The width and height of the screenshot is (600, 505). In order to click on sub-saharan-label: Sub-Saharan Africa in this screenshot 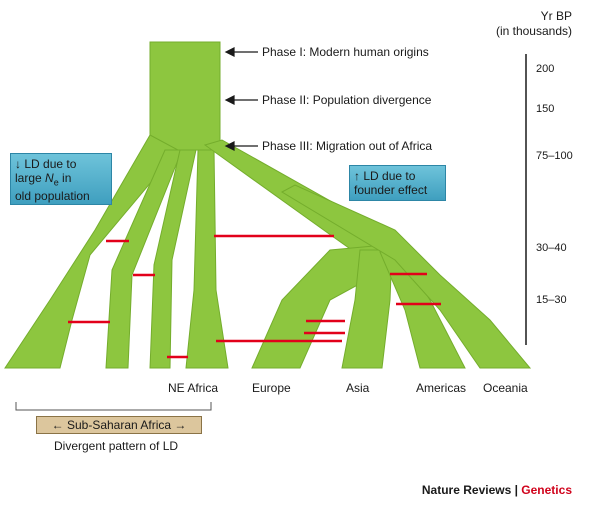, I will do `click(119, 425)`.